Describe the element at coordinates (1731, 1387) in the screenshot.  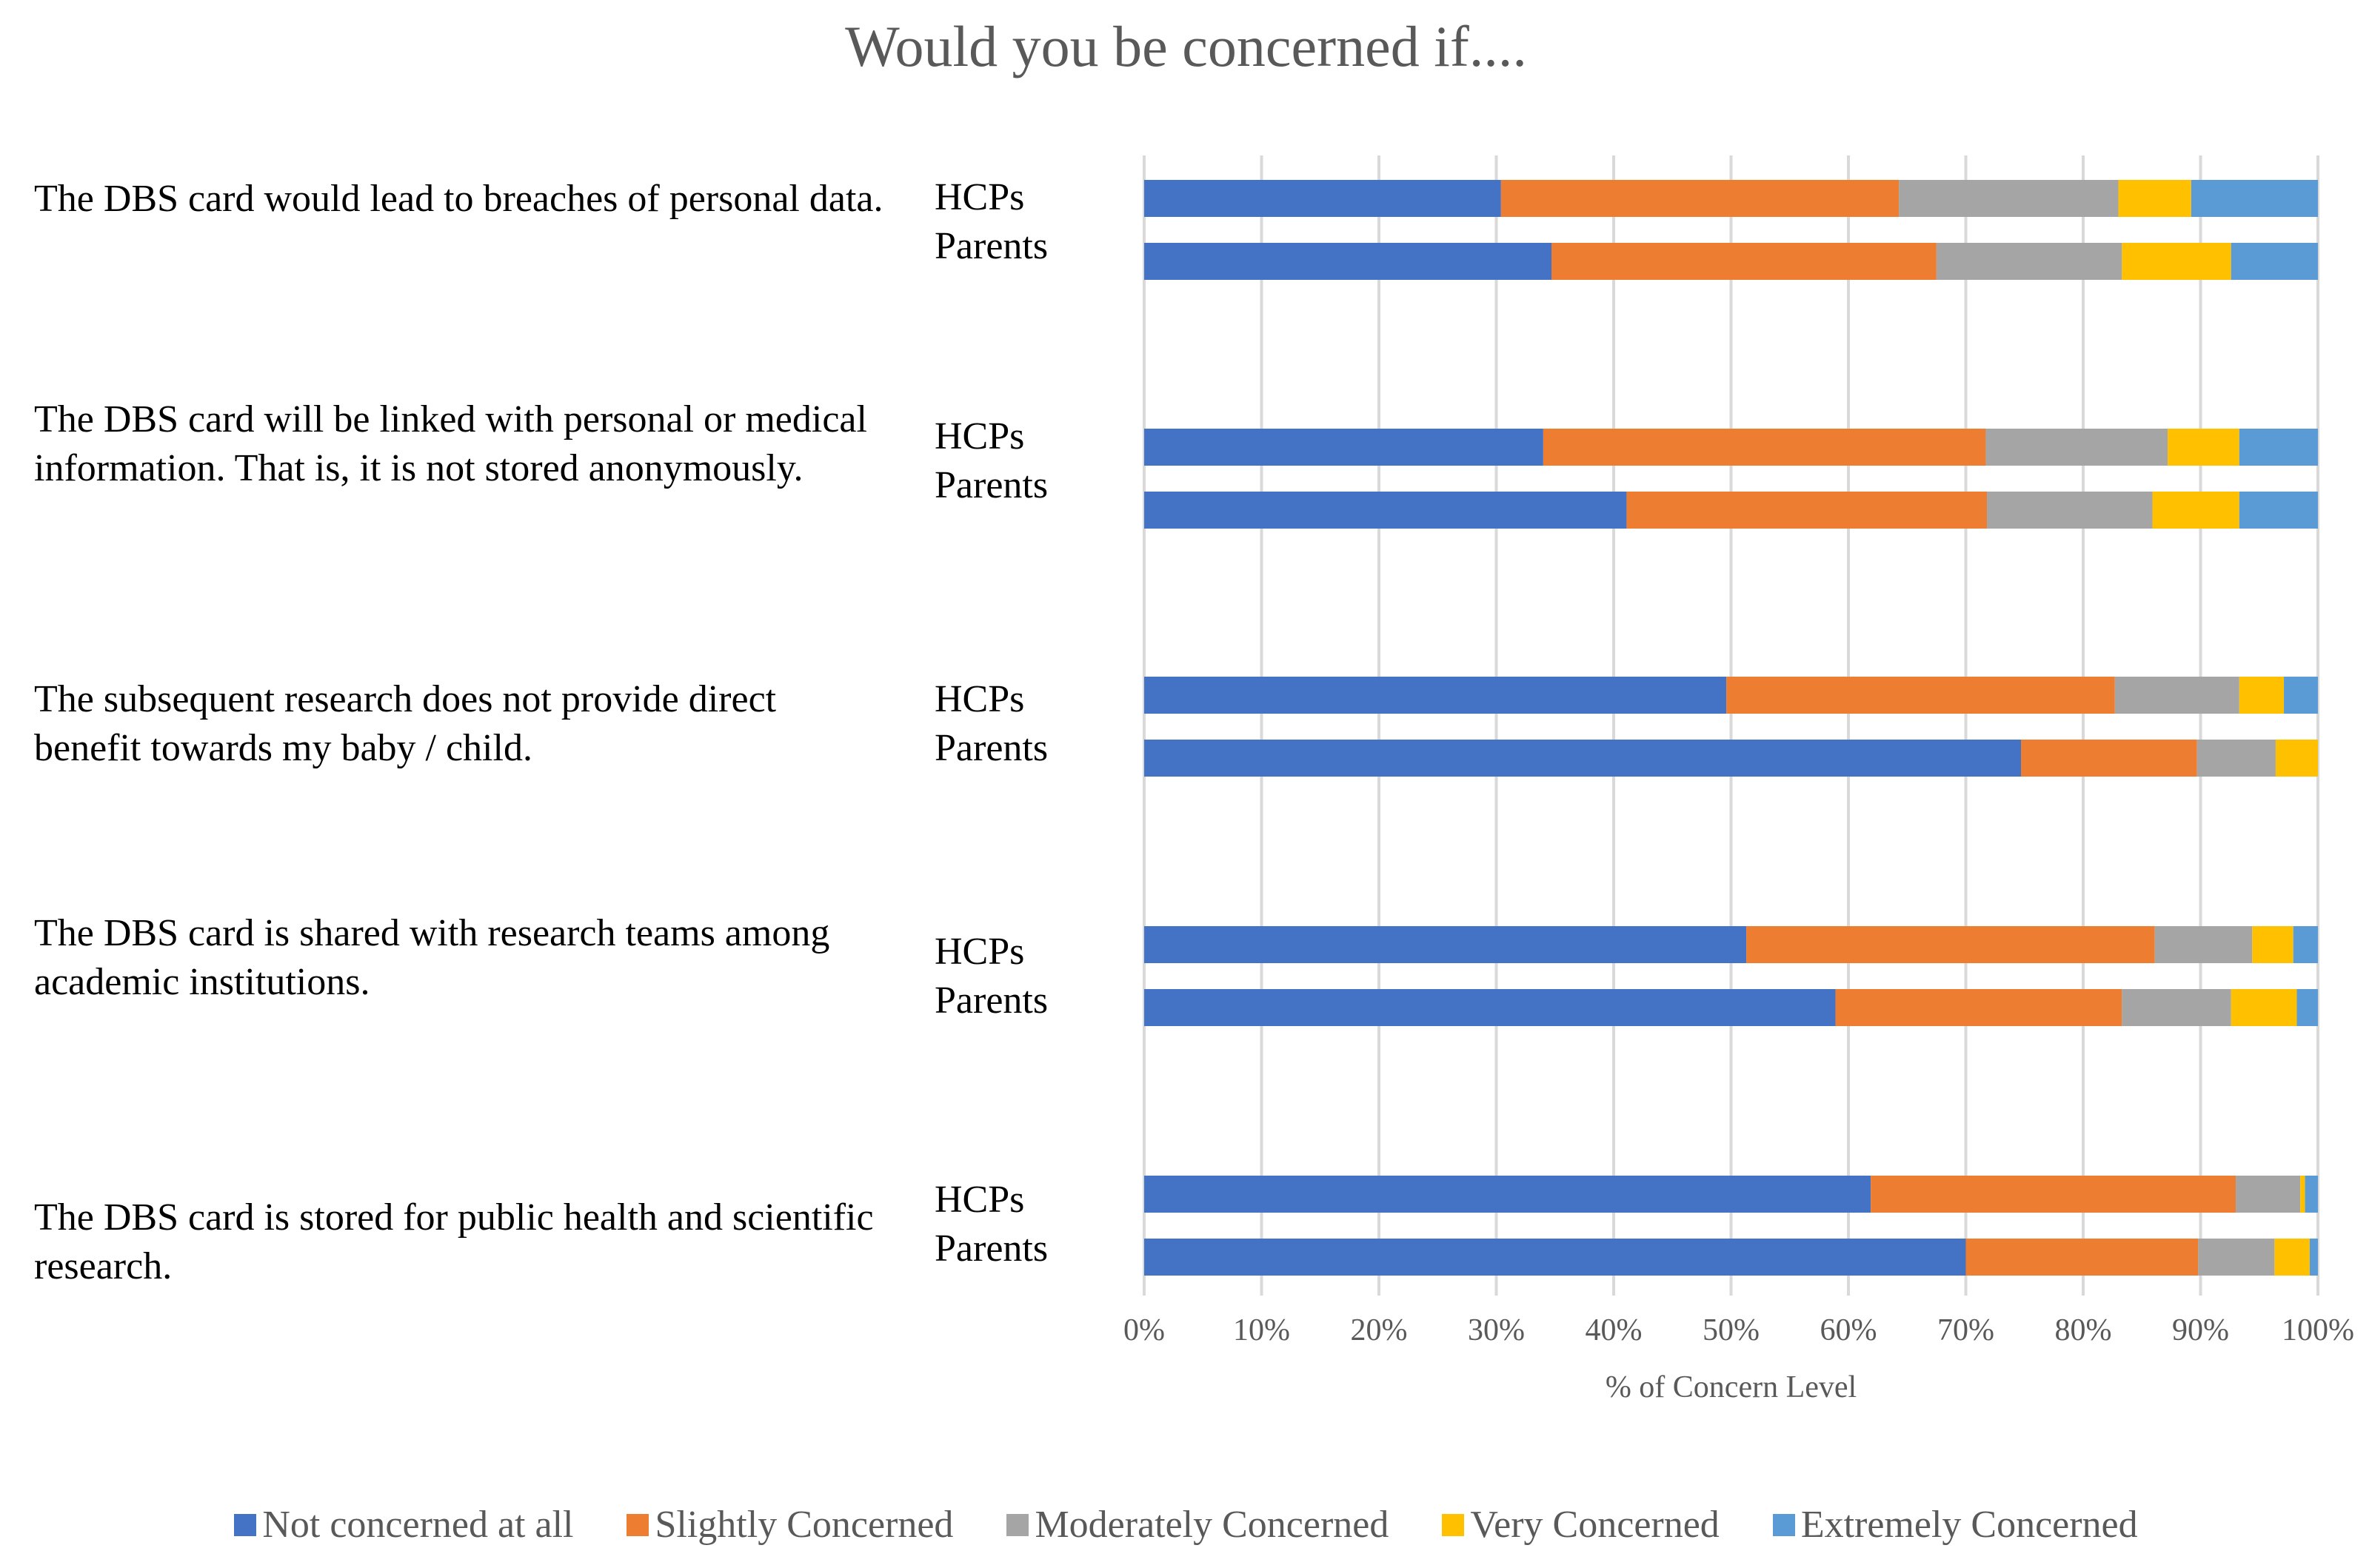
I see `x-axis-label: % of Concern Level` at that location.